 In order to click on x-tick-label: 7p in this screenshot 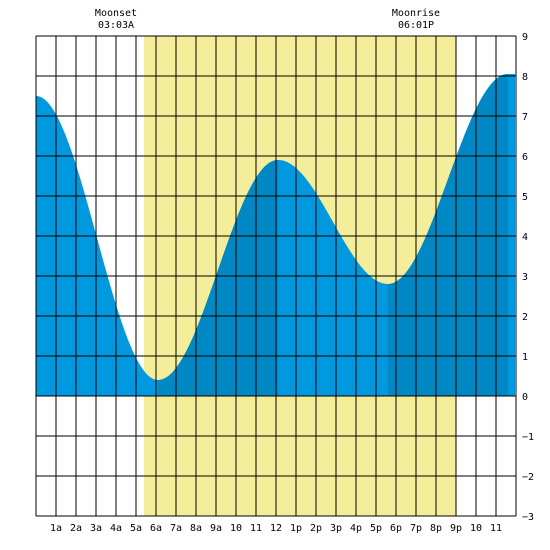, I will do `click(416, 528)`.